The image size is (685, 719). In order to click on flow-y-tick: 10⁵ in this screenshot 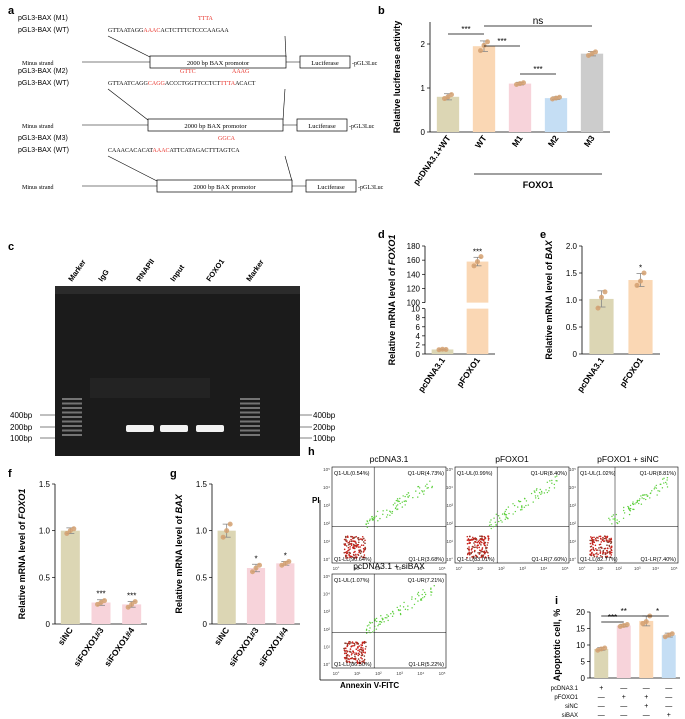, I will do `click(449, 469)`.